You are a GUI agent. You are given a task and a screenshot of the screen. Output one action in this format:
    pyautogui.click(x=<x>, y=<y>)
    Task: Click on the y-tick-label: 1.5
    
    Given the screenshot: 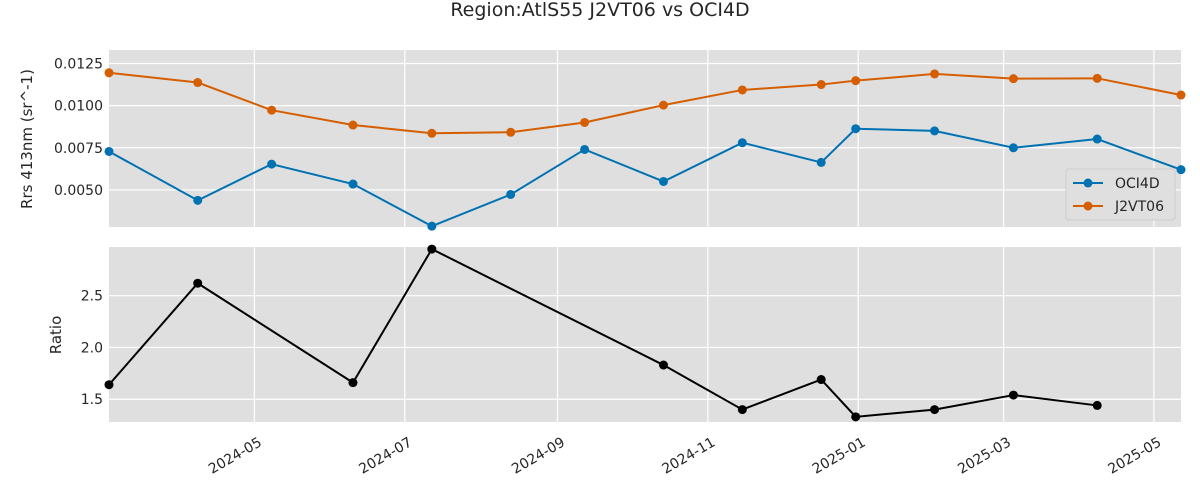 What is the action you would take?
    pyautogui.click(x=92, y=400)
    